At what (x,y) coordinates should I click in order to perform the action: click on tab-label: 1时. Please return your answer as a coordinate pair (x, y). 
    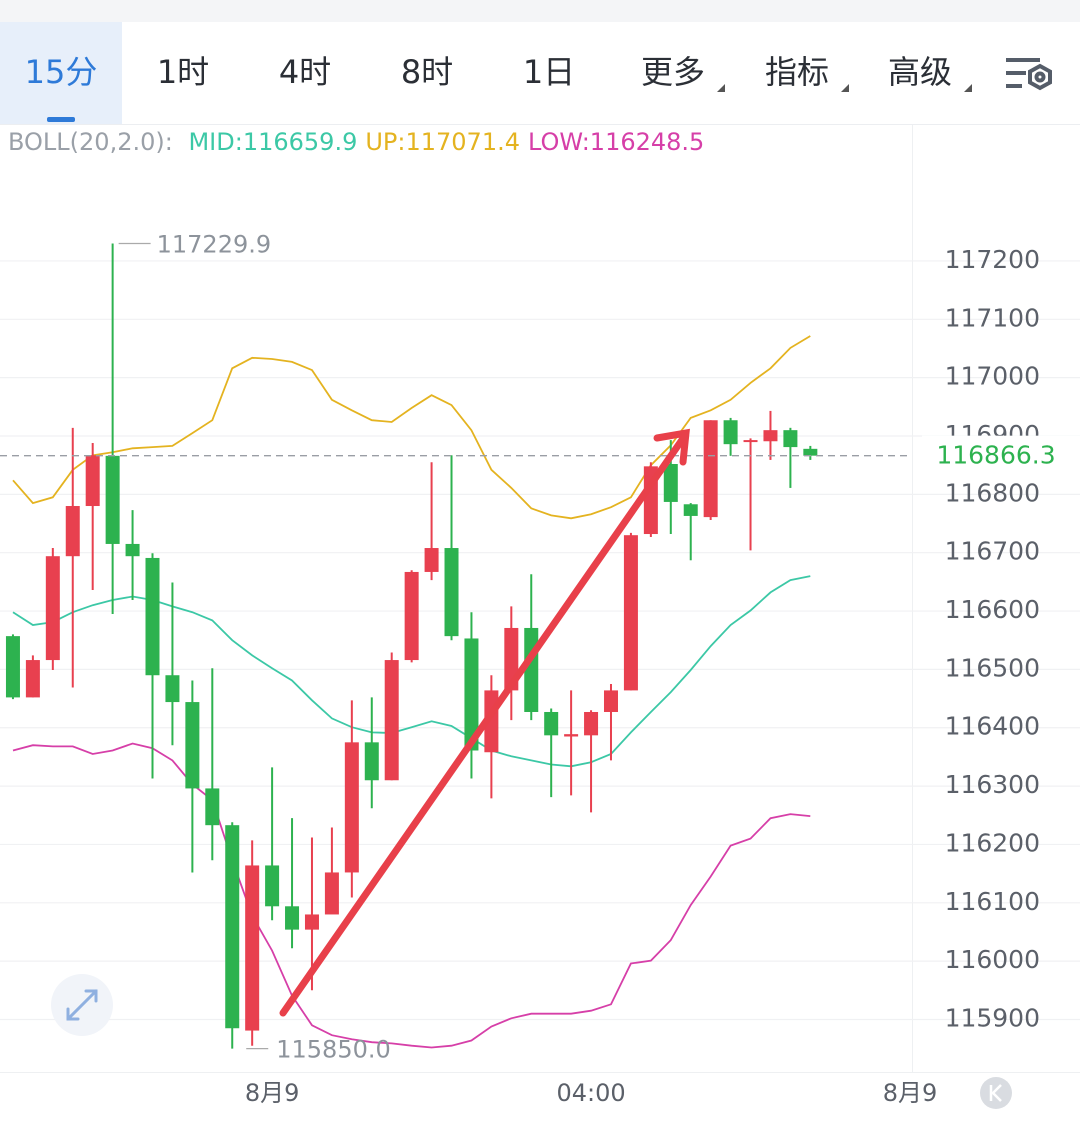
    Looking at the image, I should click on (183, 72).